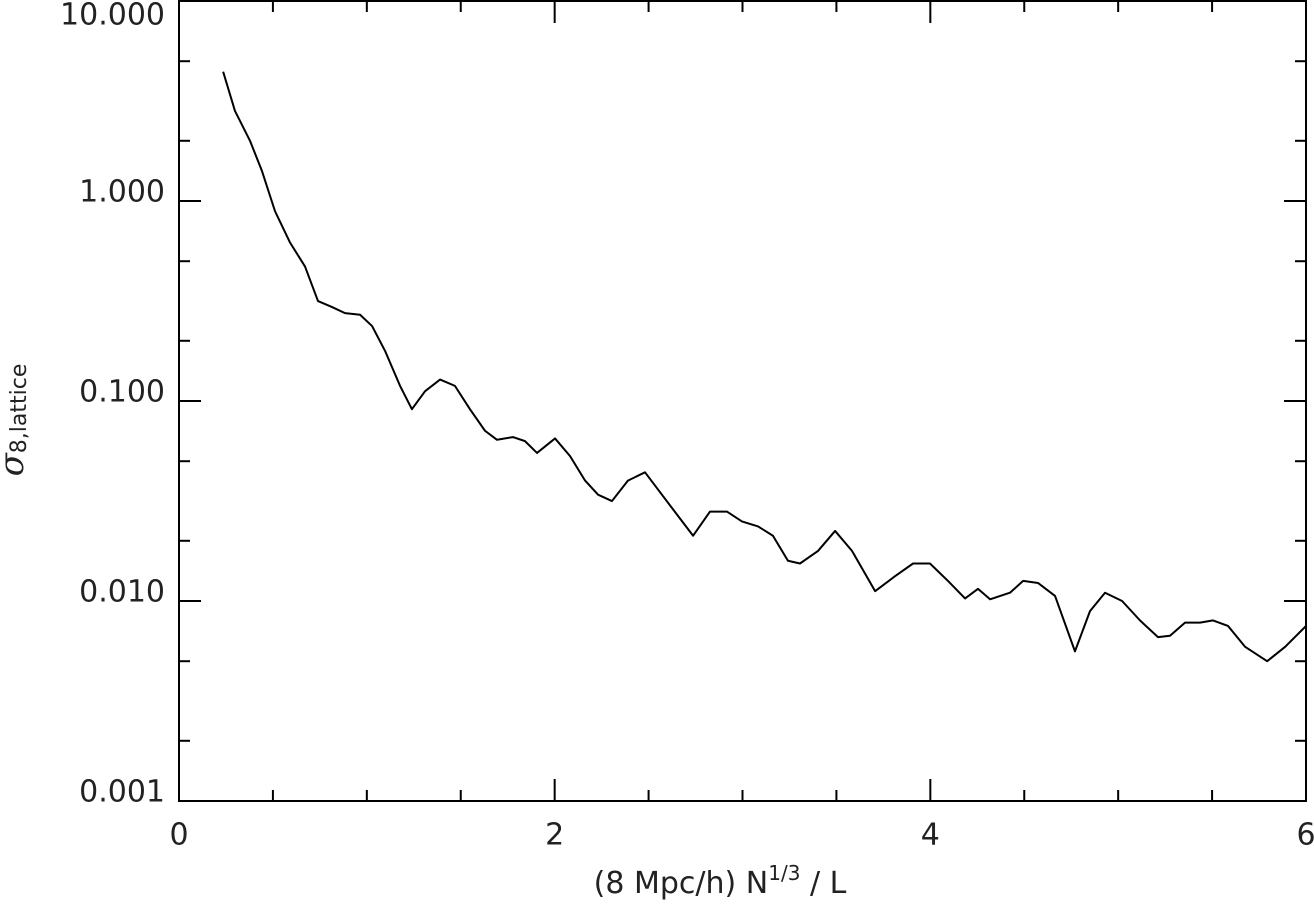 This screenshot has width=1314, height=904. I want to click on y-axis-label: σ8,lattice, so click(16, 420).